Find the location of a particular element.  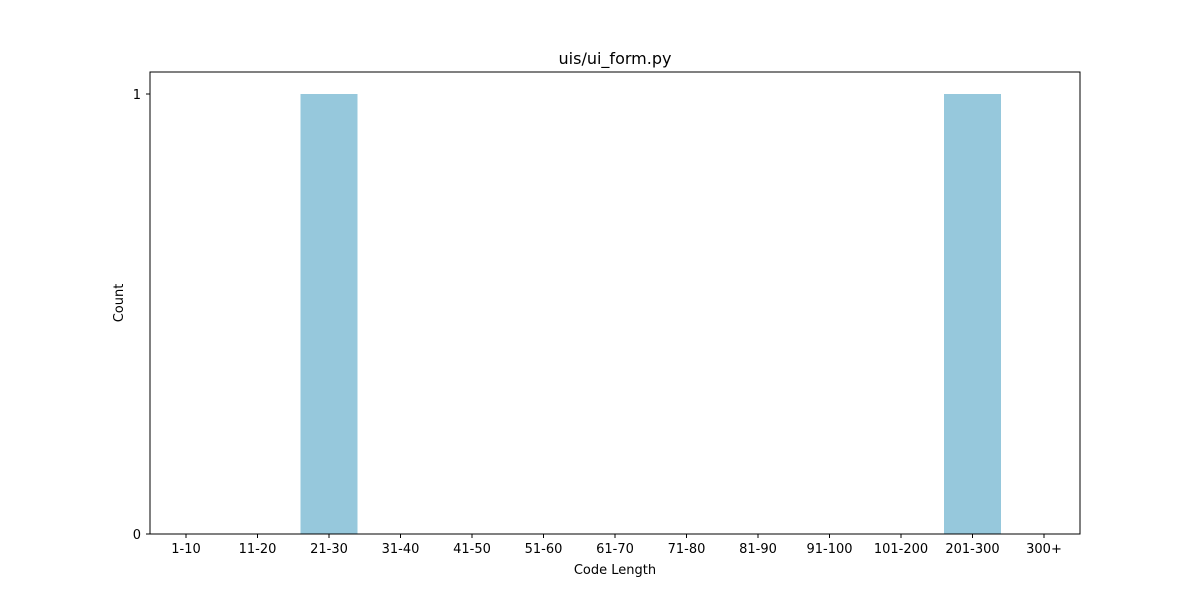

y-tick-label: 1 is located at coordinates (137, 95).